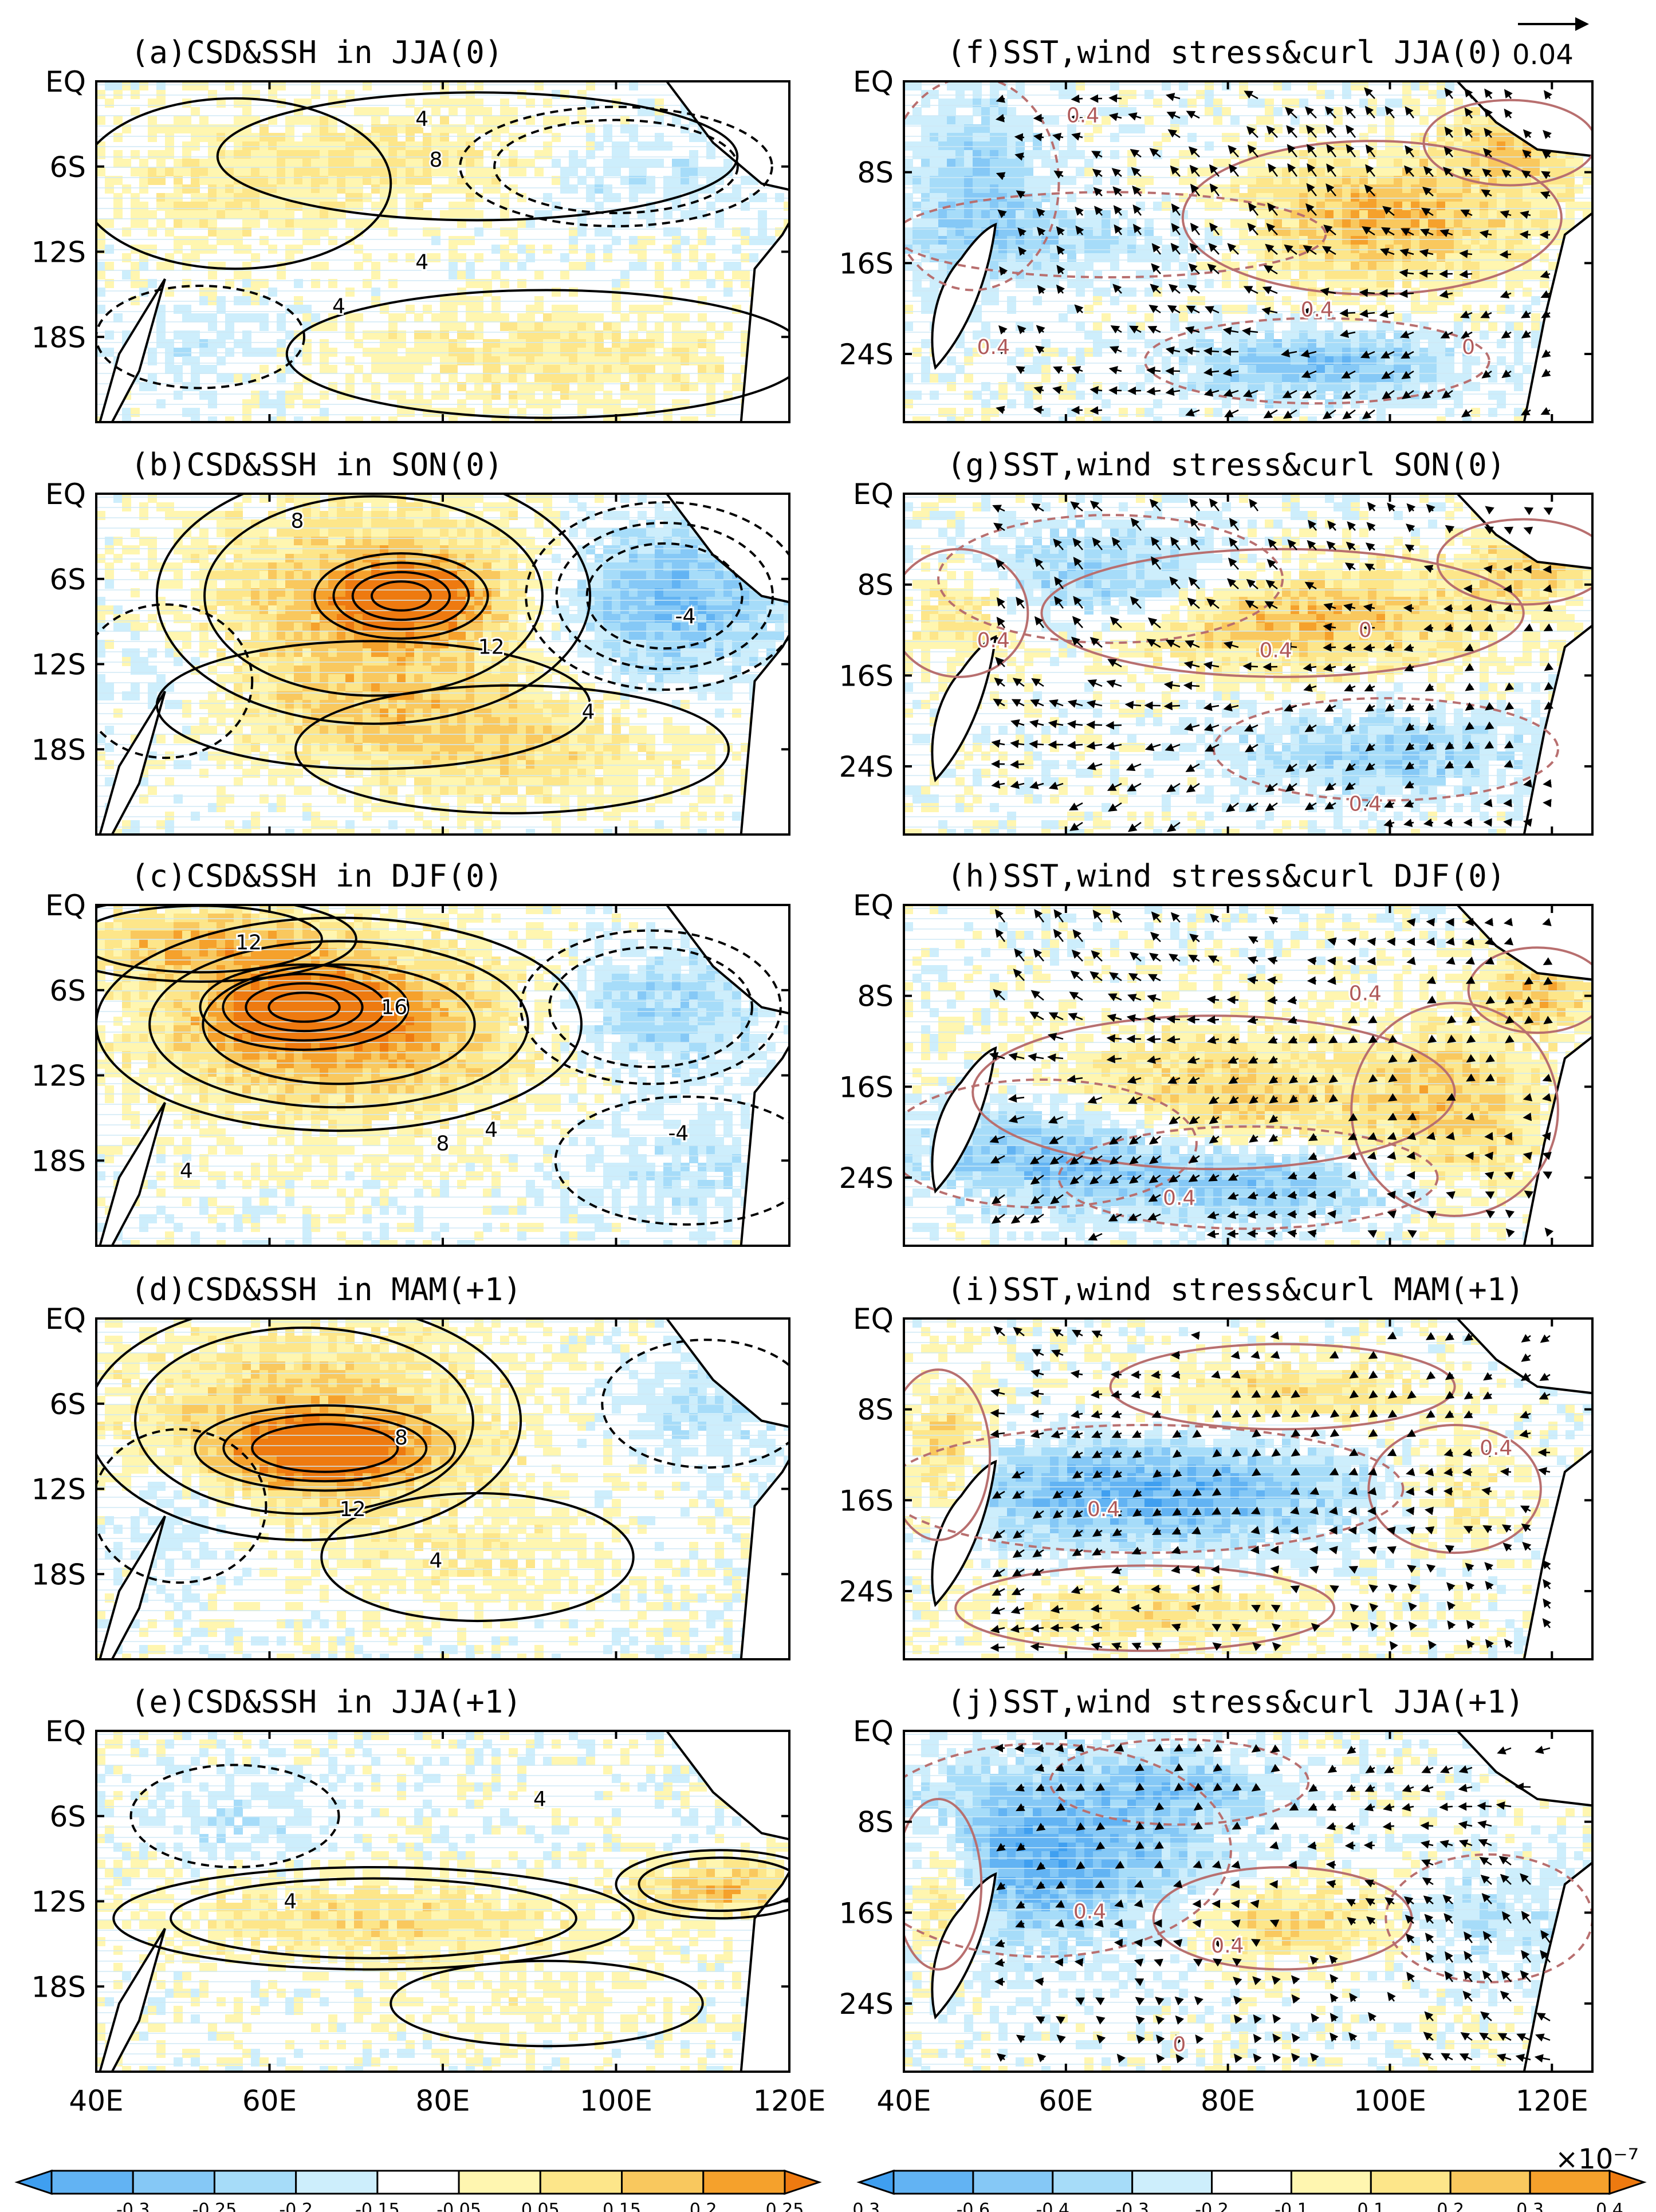 This screenshot has width=1656, height=2212. Describe the element at coordinates (685, 616) in the screenshot. I see `contour-label: -4` at that location.